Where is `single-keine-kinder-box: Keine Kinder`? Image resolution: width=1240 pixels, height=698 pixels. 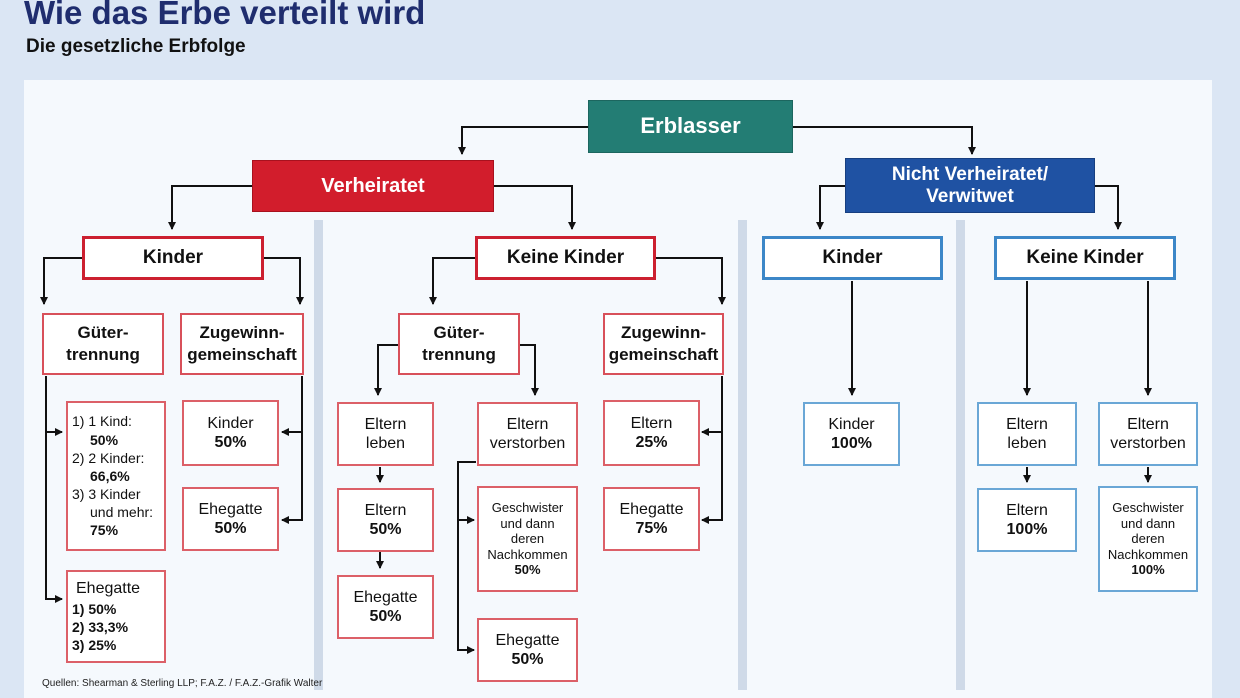
single-keine-kinder-box: Keine Kinder is located at coordinates (1085, 258).